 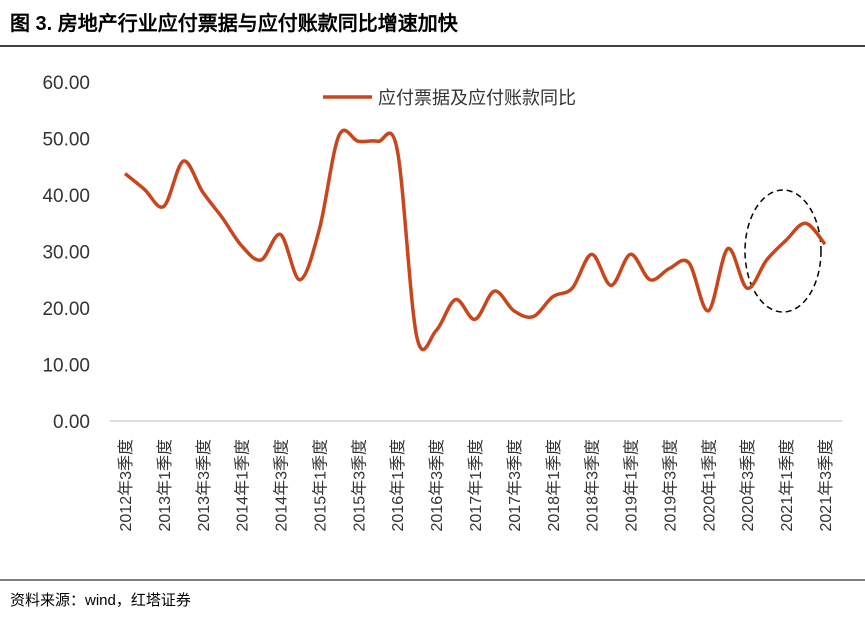 What do you see at coordinates (165, 485) in the screenshot?
I see `x-tick-label: 2013年1季度` at bounding box center [165, 485].